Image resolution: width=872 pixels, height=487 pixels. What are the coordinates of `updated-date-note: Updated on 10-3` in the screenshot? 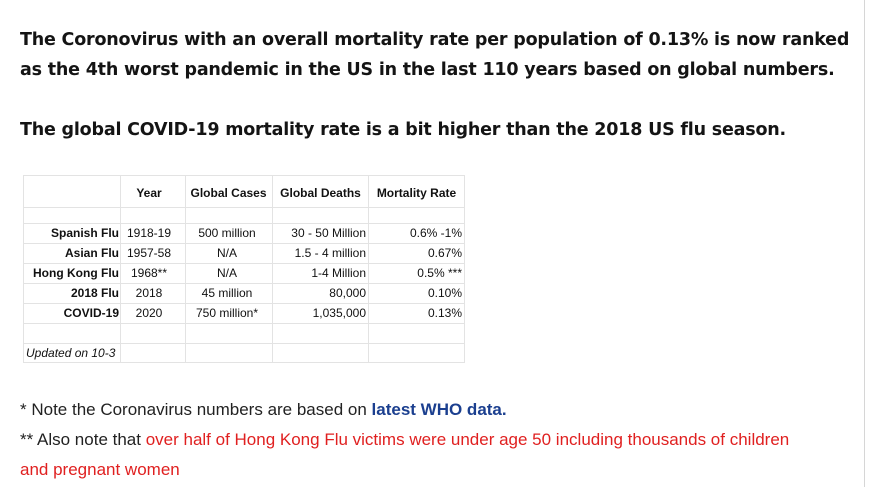 It's located at (71, 353).